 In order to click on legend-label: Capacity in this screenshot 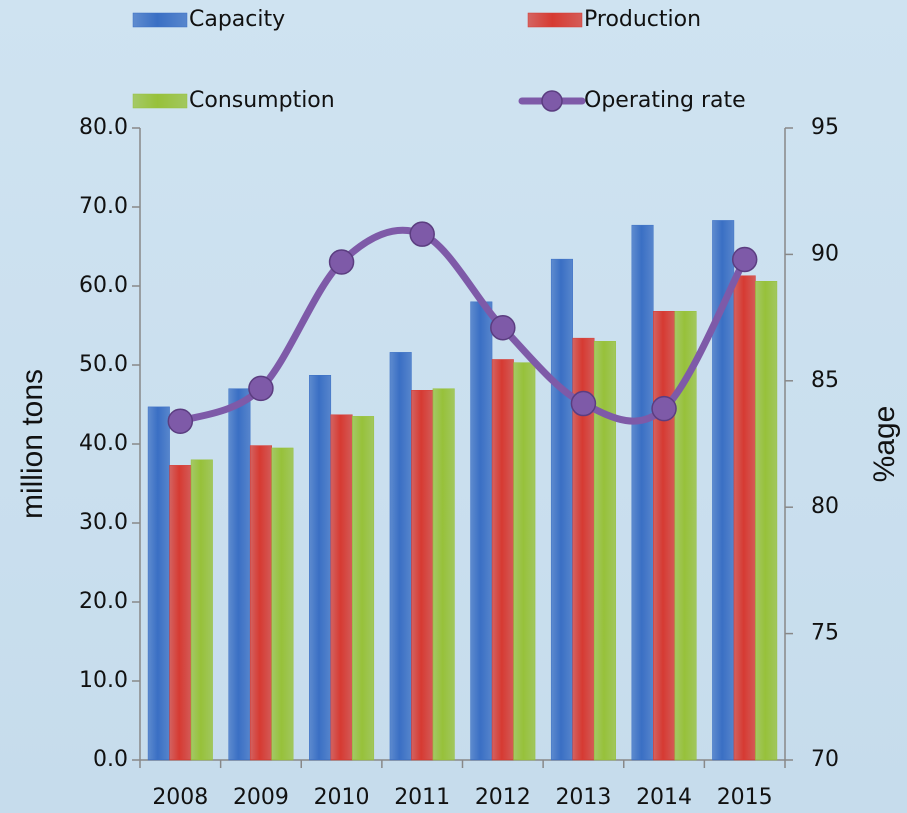, I will do `click(237, 19)`.